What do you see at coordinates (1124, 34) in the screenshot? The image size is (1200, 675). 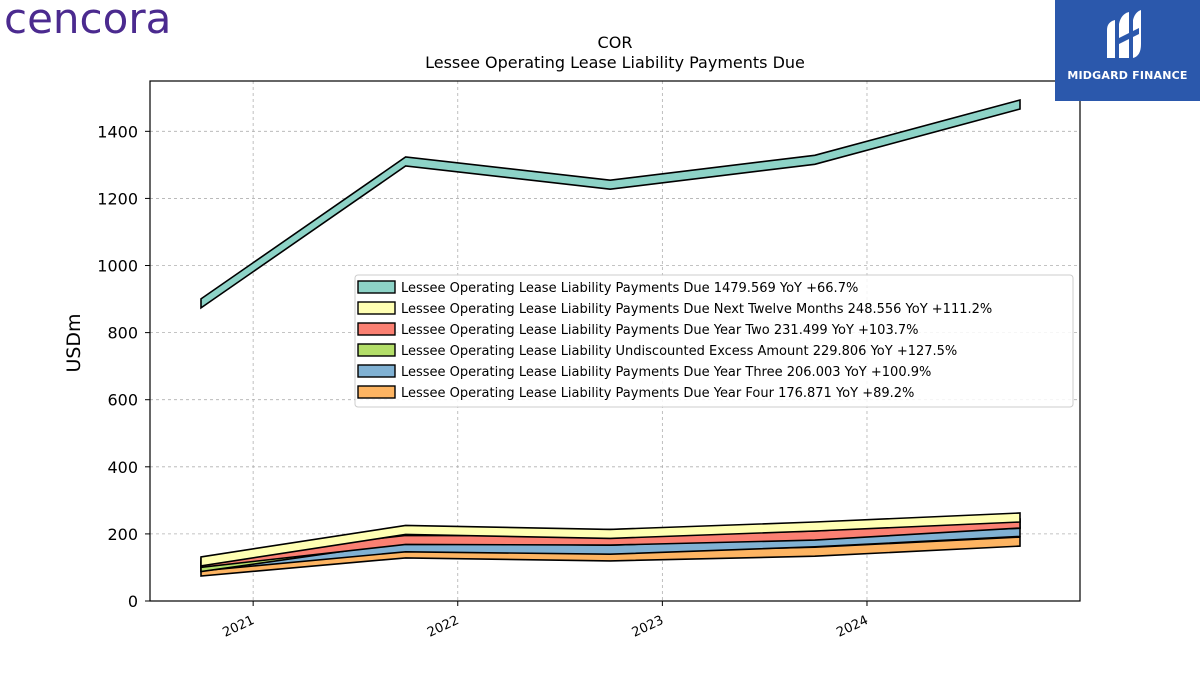 I see `midgard-emblem-icon` at bounding box center [1124, 34].